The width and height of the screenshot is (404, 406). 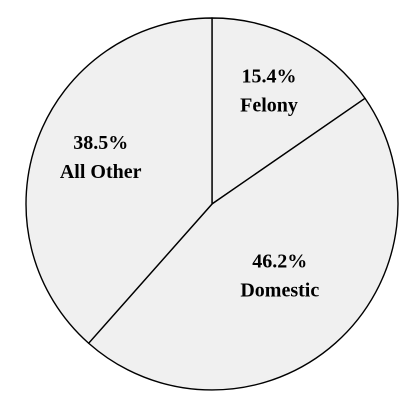 I want to click on slice-category: Felony, so click(x=269, y=105).